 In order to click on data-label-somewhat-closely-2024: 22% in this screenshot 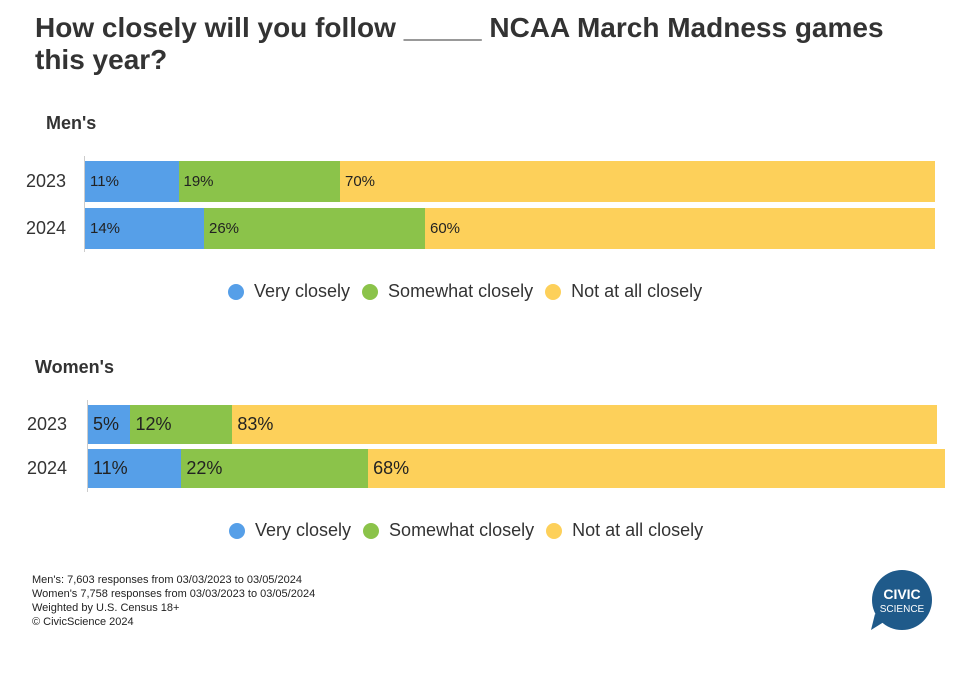, I will do `click(204, 467)`.